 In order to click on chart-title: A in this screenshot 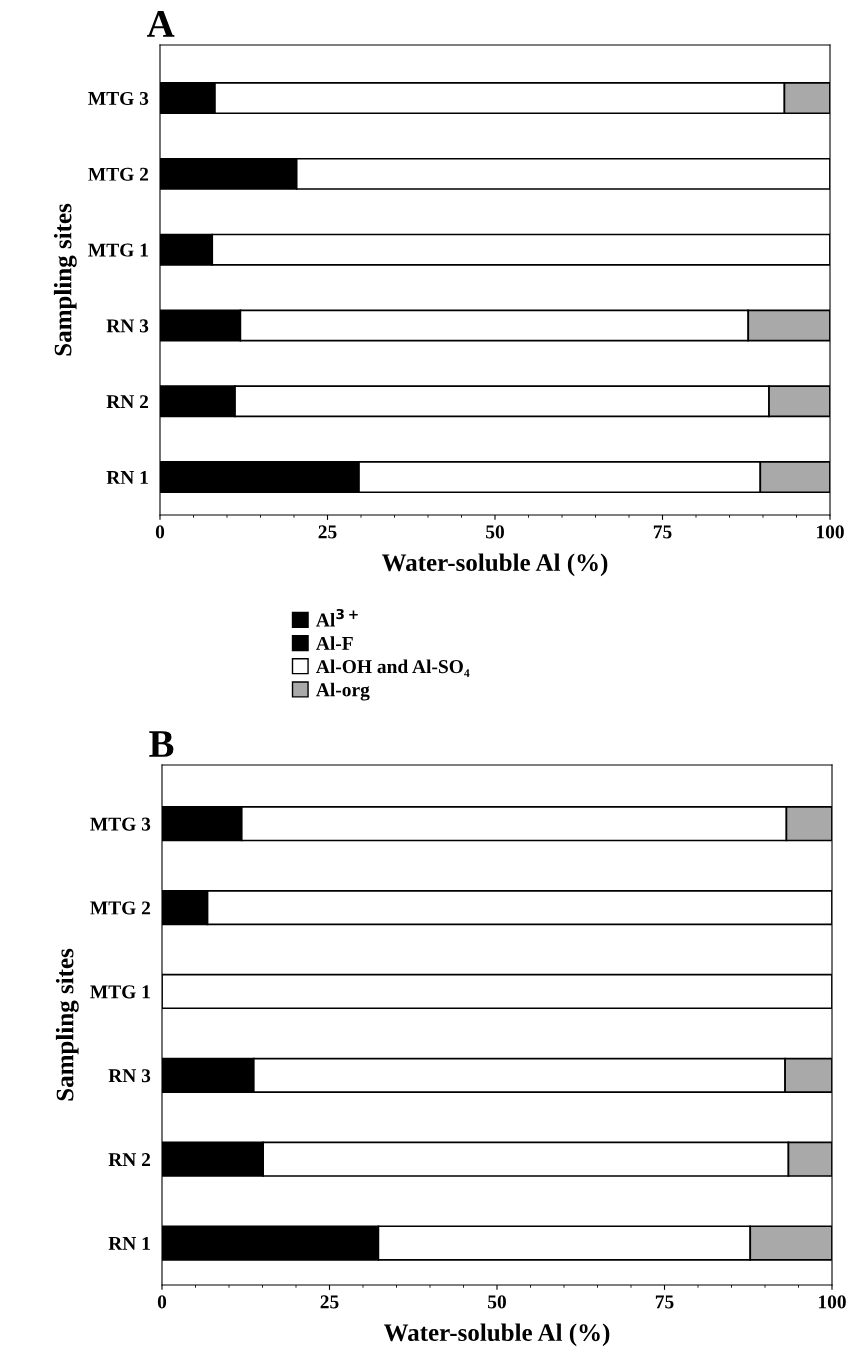, I will do `click(160, 24)`.